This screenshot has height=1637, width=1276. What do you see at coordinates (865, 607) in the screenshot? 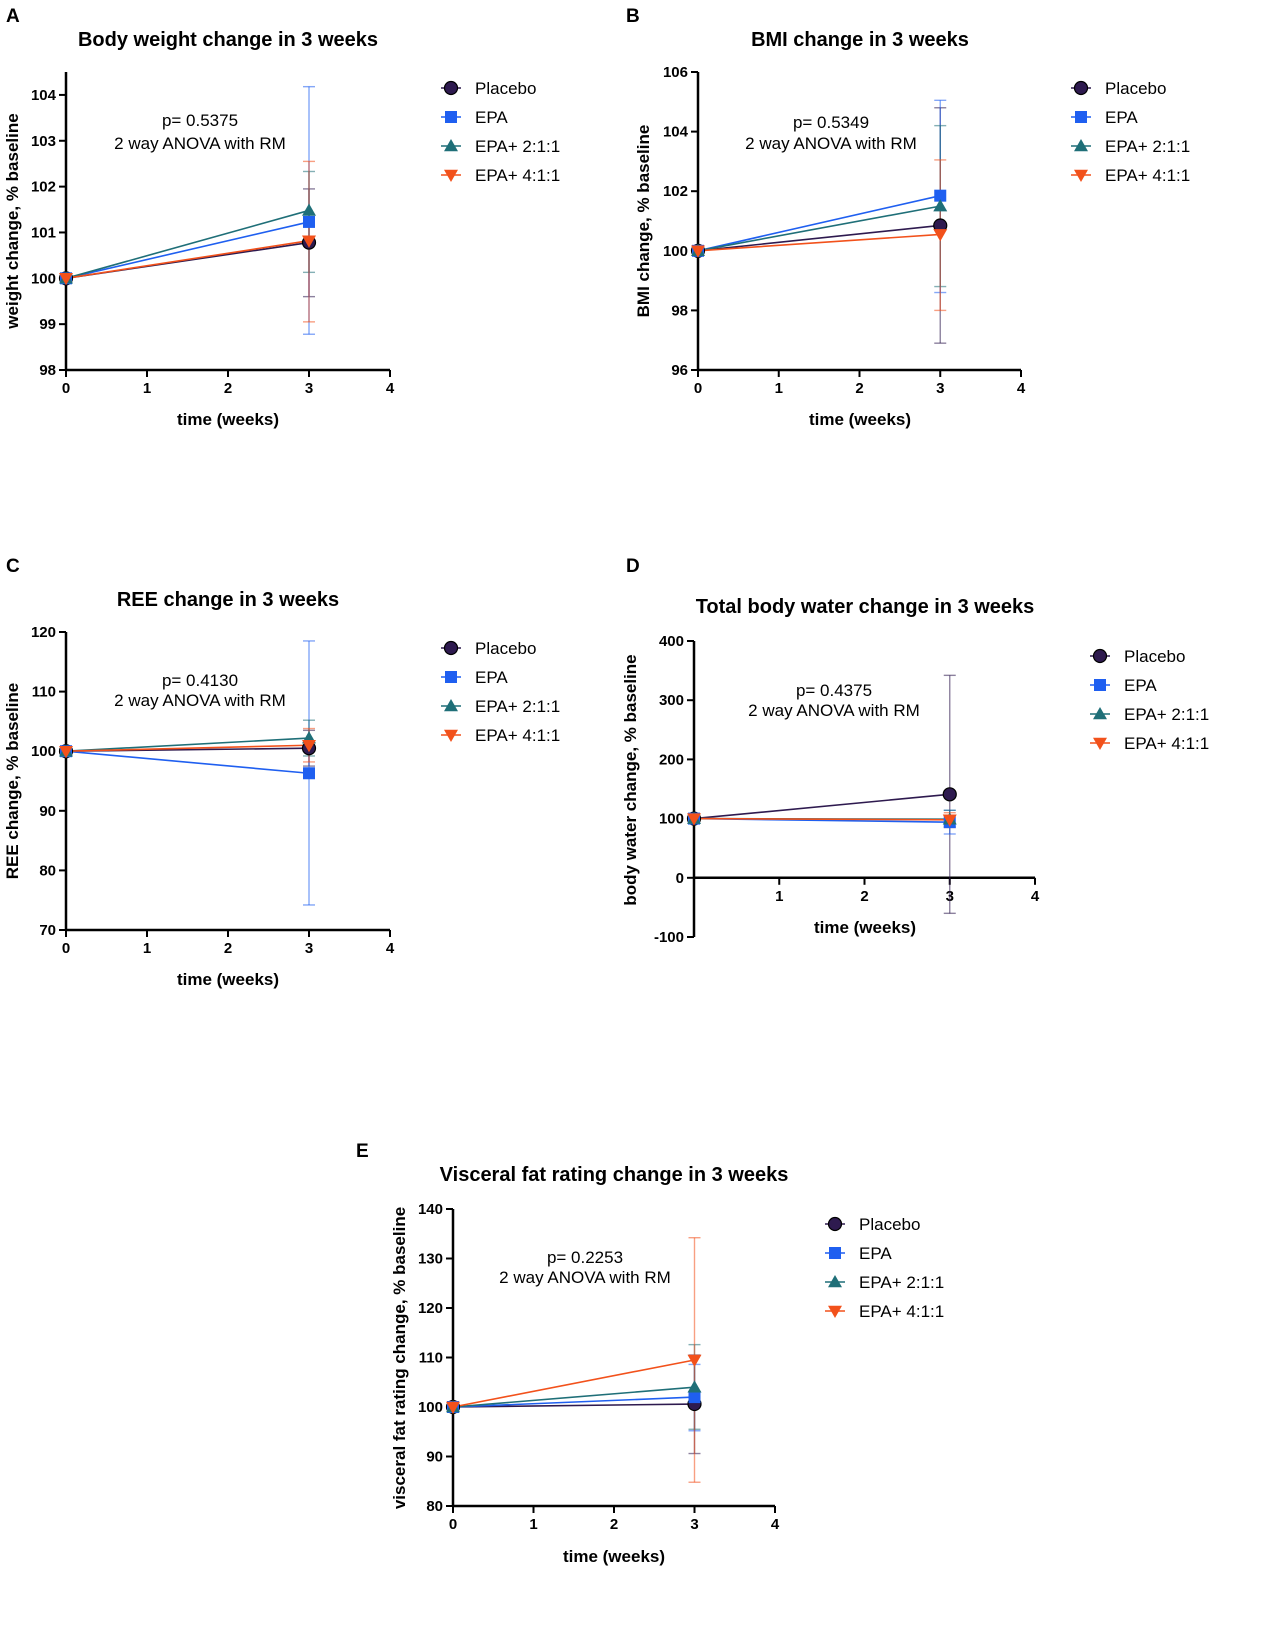
I see `panel-d-title: Total body water change in 3 weeks` at bounding box center [865, 607].